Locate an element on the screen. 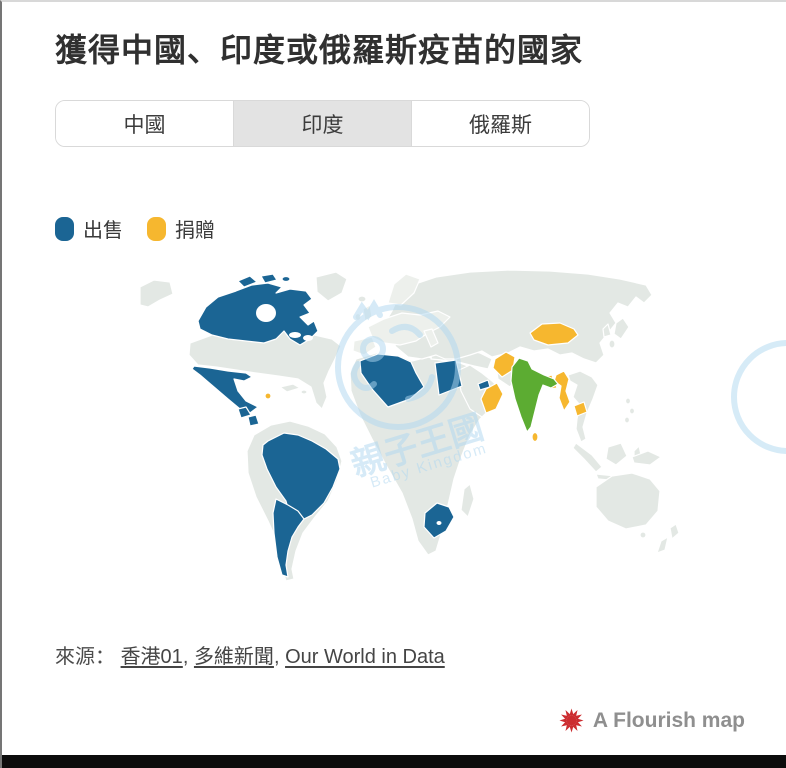  flourish-logo-icon is located at coordinates (571, 720).